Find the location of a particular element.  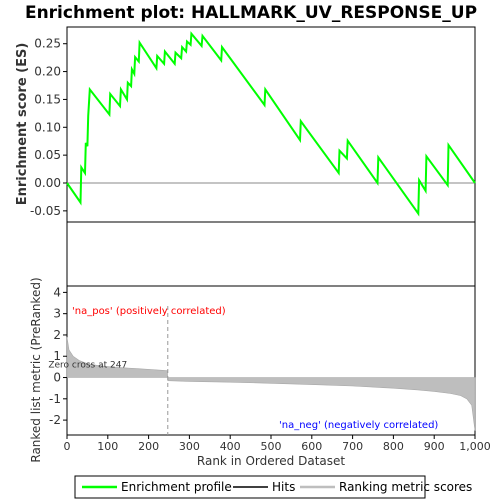

metric-y-tick-label: 4 is located at coordinates (57, 292).